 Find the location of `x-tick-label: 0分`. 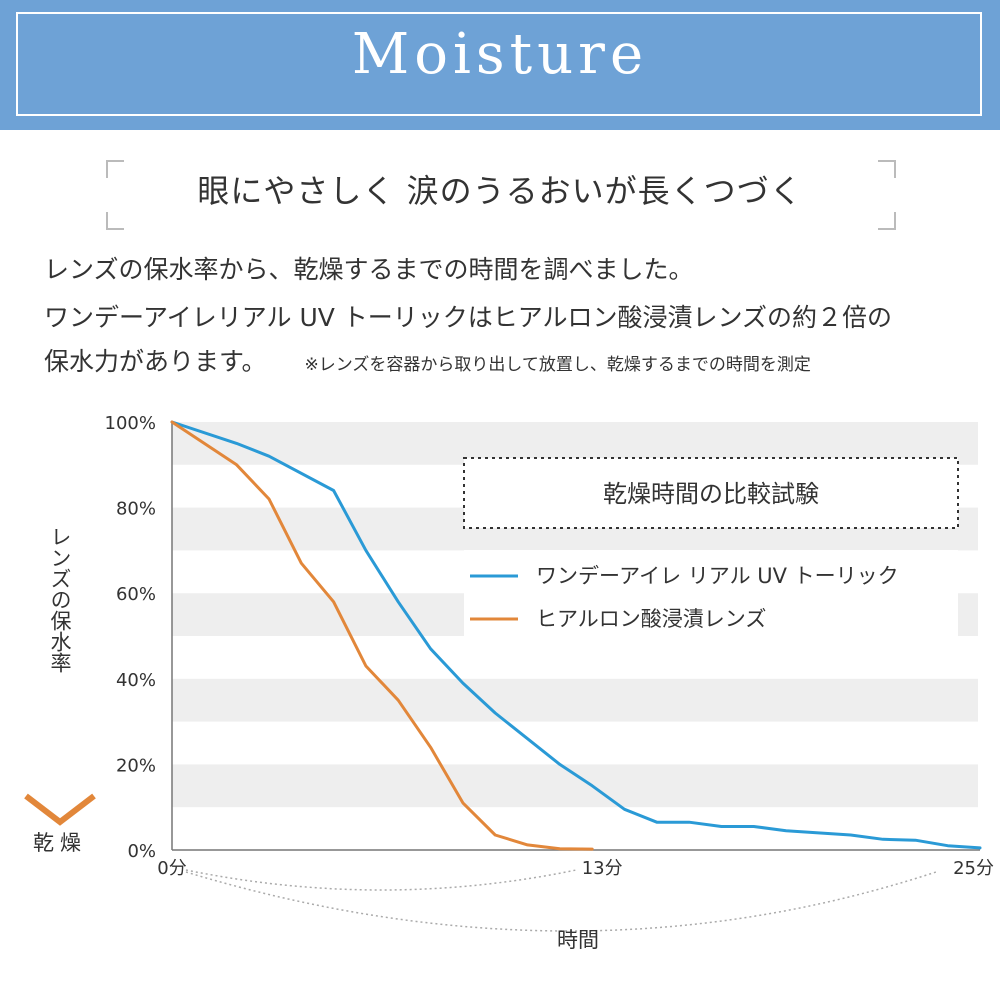

x-tick-label: 0分 is located at coordinates (171, 868).